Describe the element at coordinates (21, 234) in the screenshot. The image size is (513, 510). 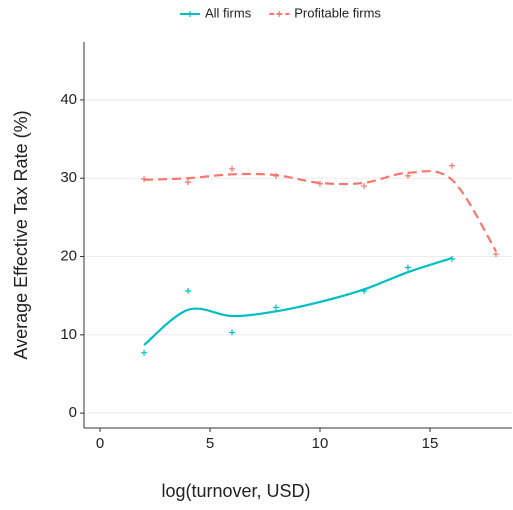
I see `y-axis-title: Average Effective Tax Rate (%)` at that location.